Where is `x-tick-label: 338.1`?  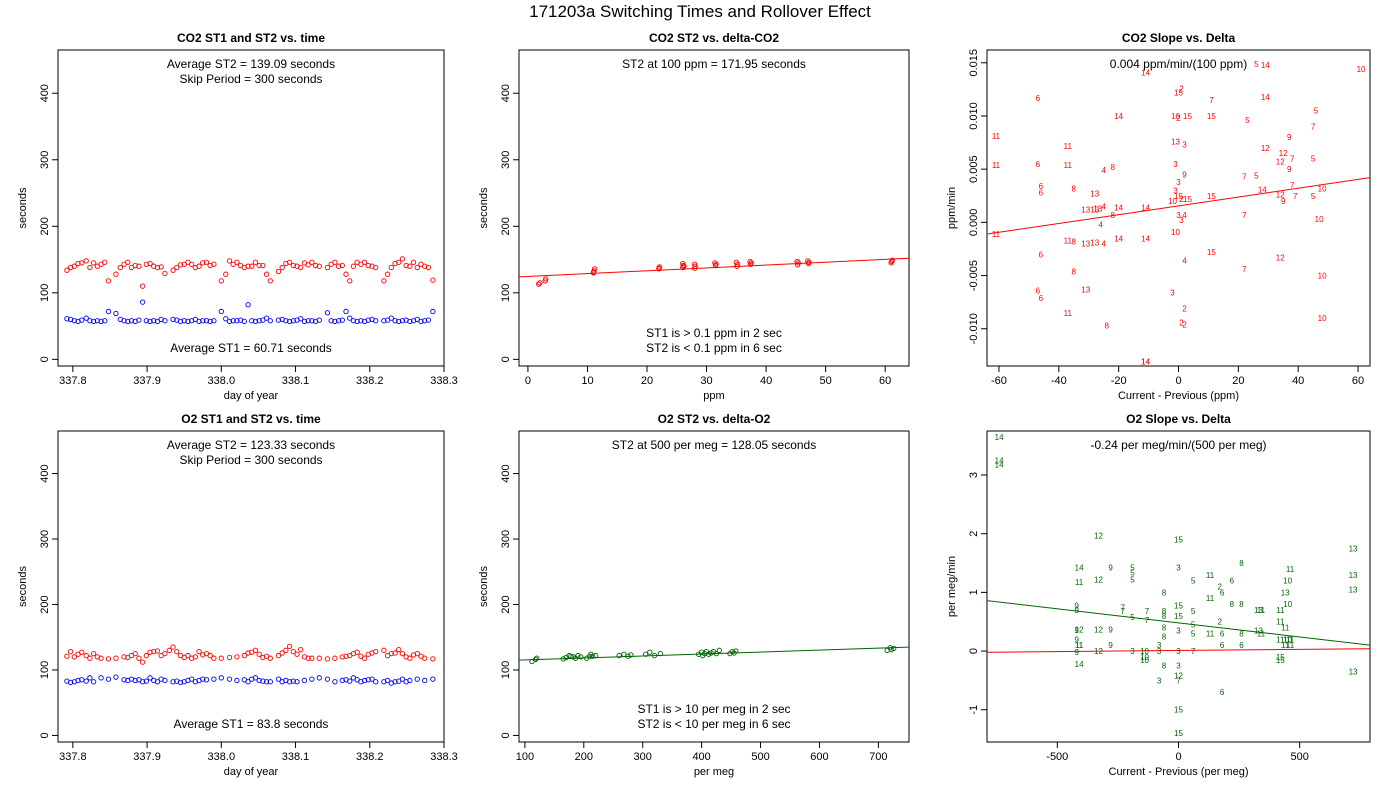
x-tick-label: 338.1 is located at coordinates (296, 381).